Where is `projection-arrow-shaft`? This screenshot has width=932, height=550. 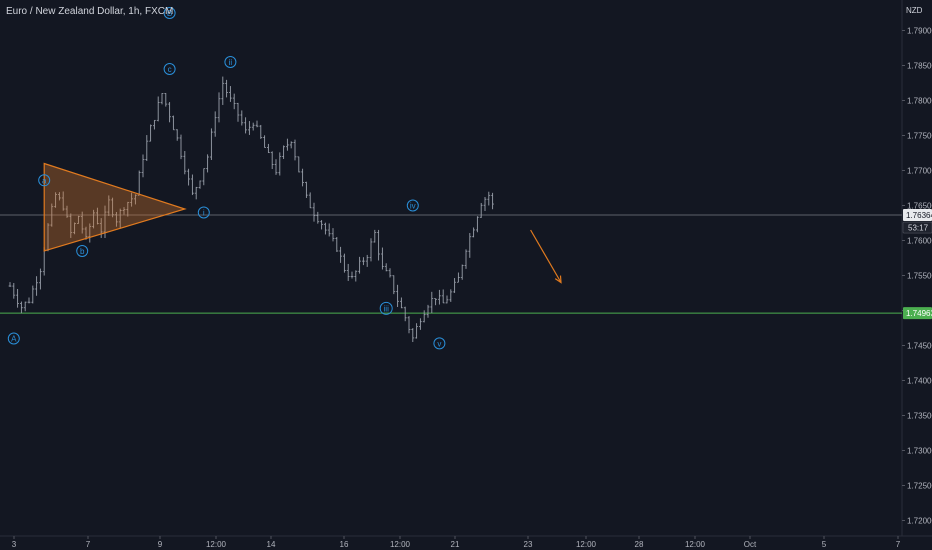
projection-arrow-shaft is located at coordinates (546, 256).